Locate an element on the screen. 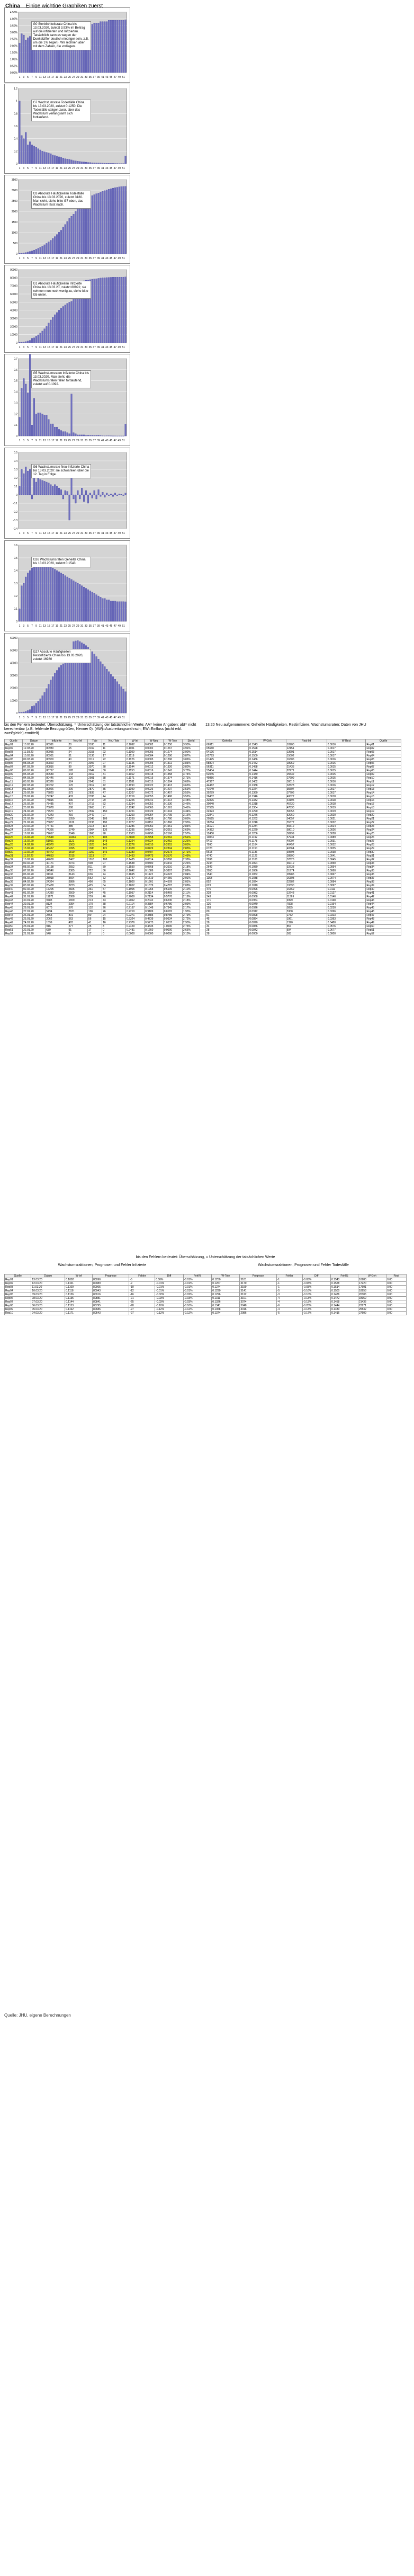  table-cell: 0.1178 is located at coordinates (267, 841).